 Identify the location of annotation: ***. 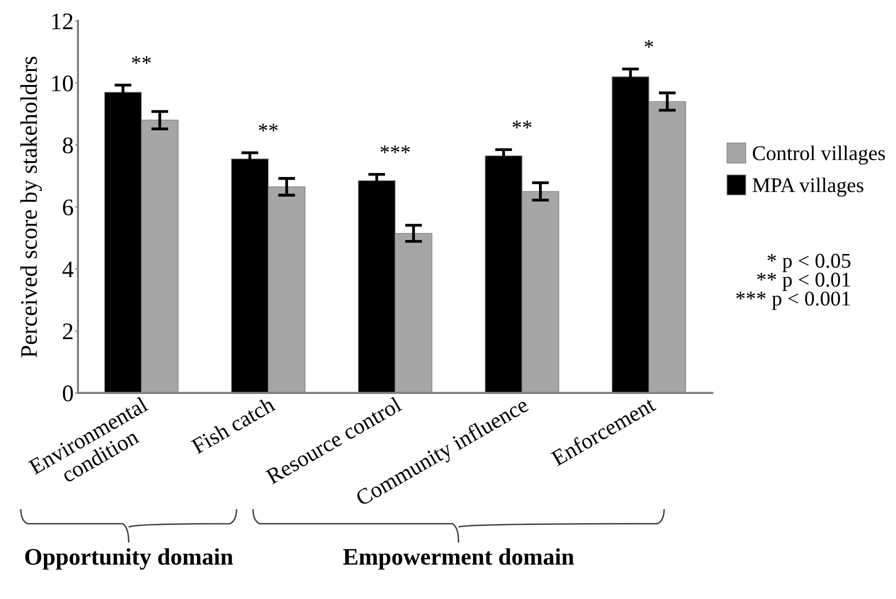
(395, 149).